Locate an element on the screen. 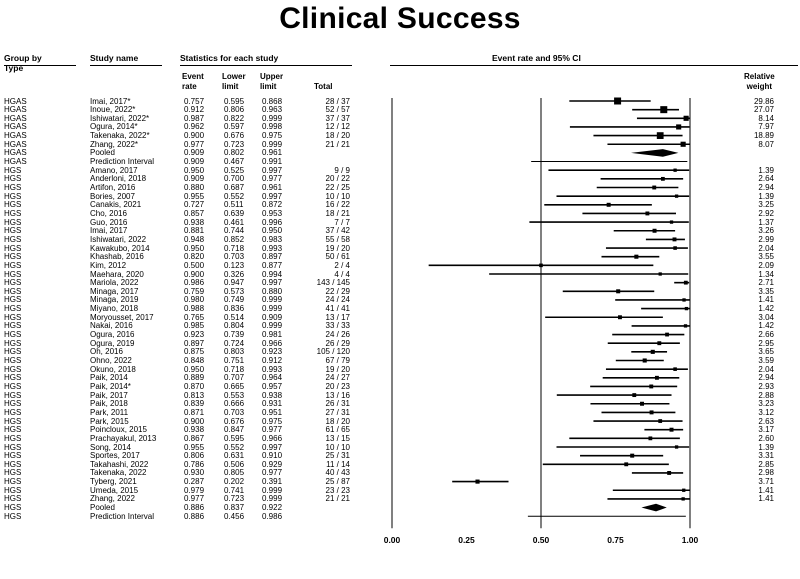  row-relative-weight: 18.89 is located at coordinates (763, 136).